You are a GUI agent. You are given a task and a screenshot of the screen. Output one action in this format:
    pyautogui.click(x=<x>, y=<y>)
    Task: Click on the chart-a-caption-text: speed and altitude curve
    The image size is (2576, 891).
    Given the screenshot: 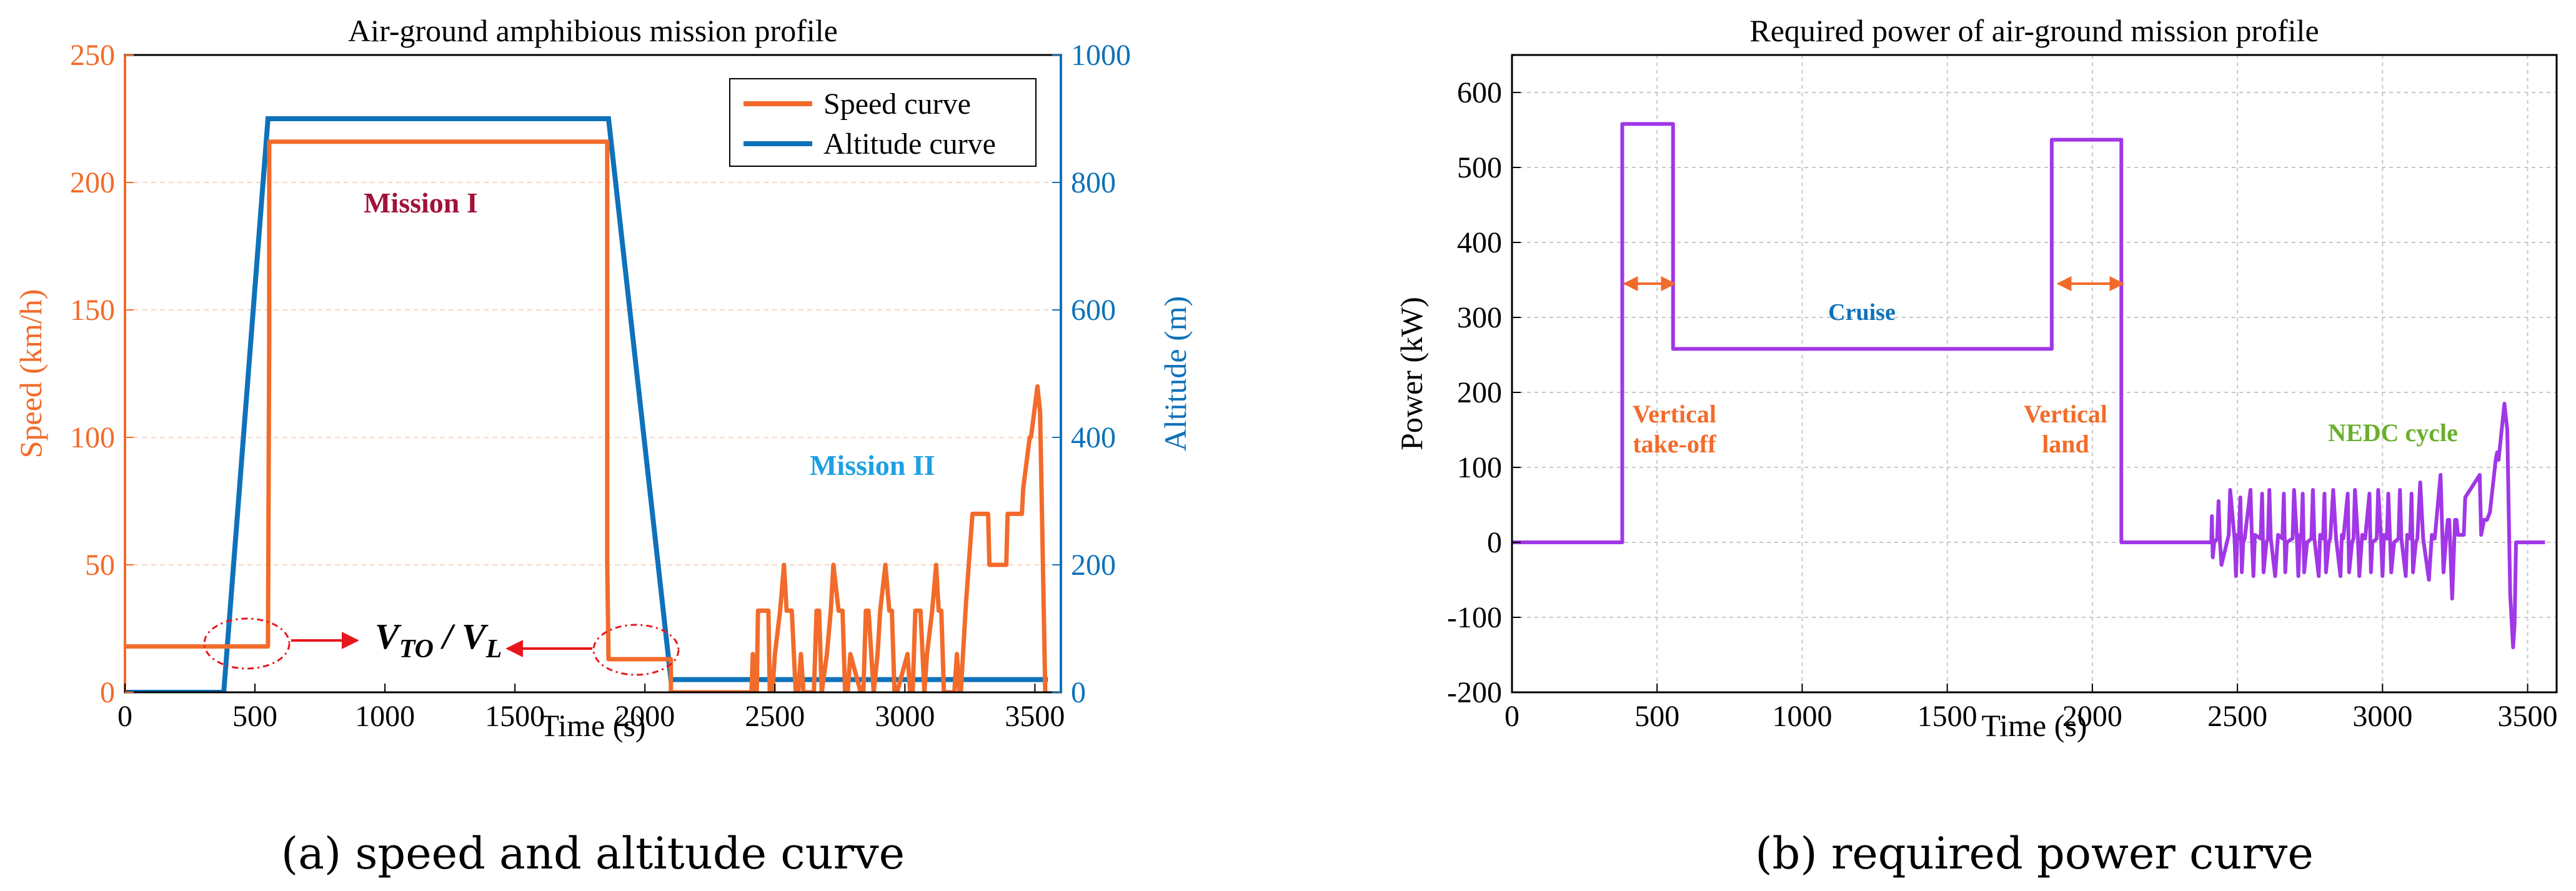 What is the action you would take?
    pyautogui.click(x=623, y=854)
    